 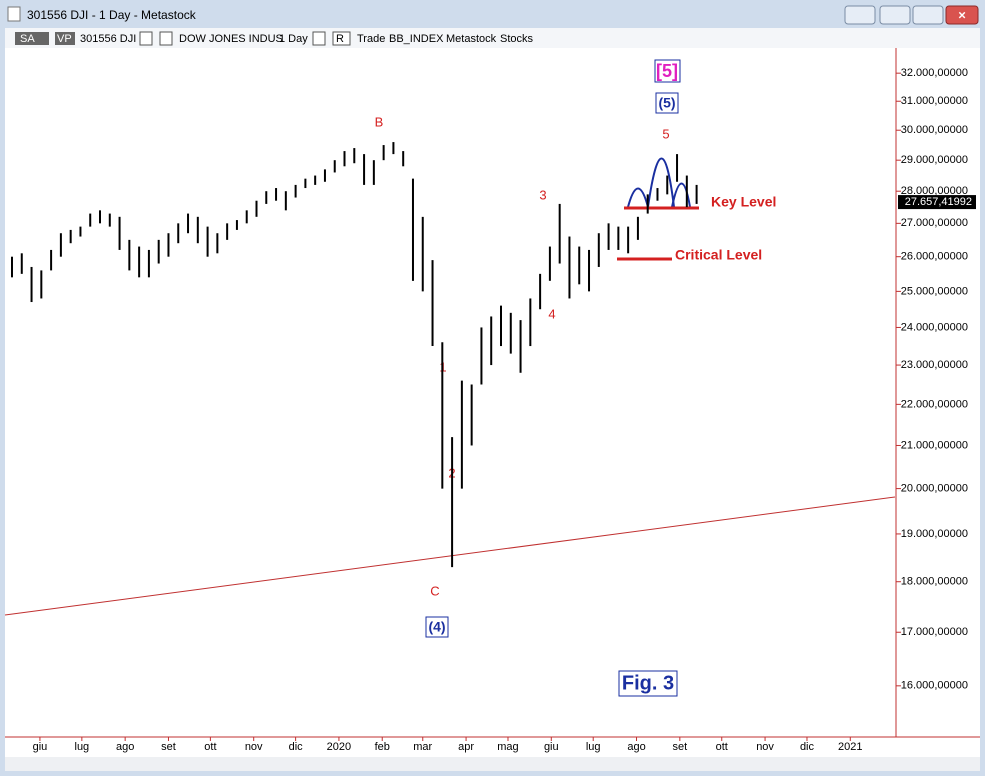 What do you see at coordinates (934, 534) in the screenshot?
I see `y-tick-label: 19.000,00000` at bounding box center [934, 534].